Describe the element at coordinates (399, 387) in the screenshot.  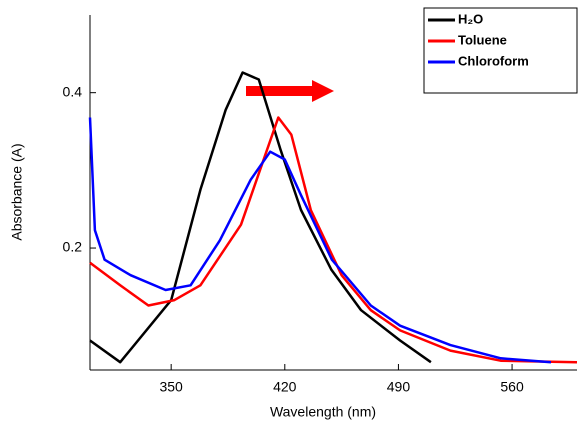
I see `x-tick-label: 490` at that location.